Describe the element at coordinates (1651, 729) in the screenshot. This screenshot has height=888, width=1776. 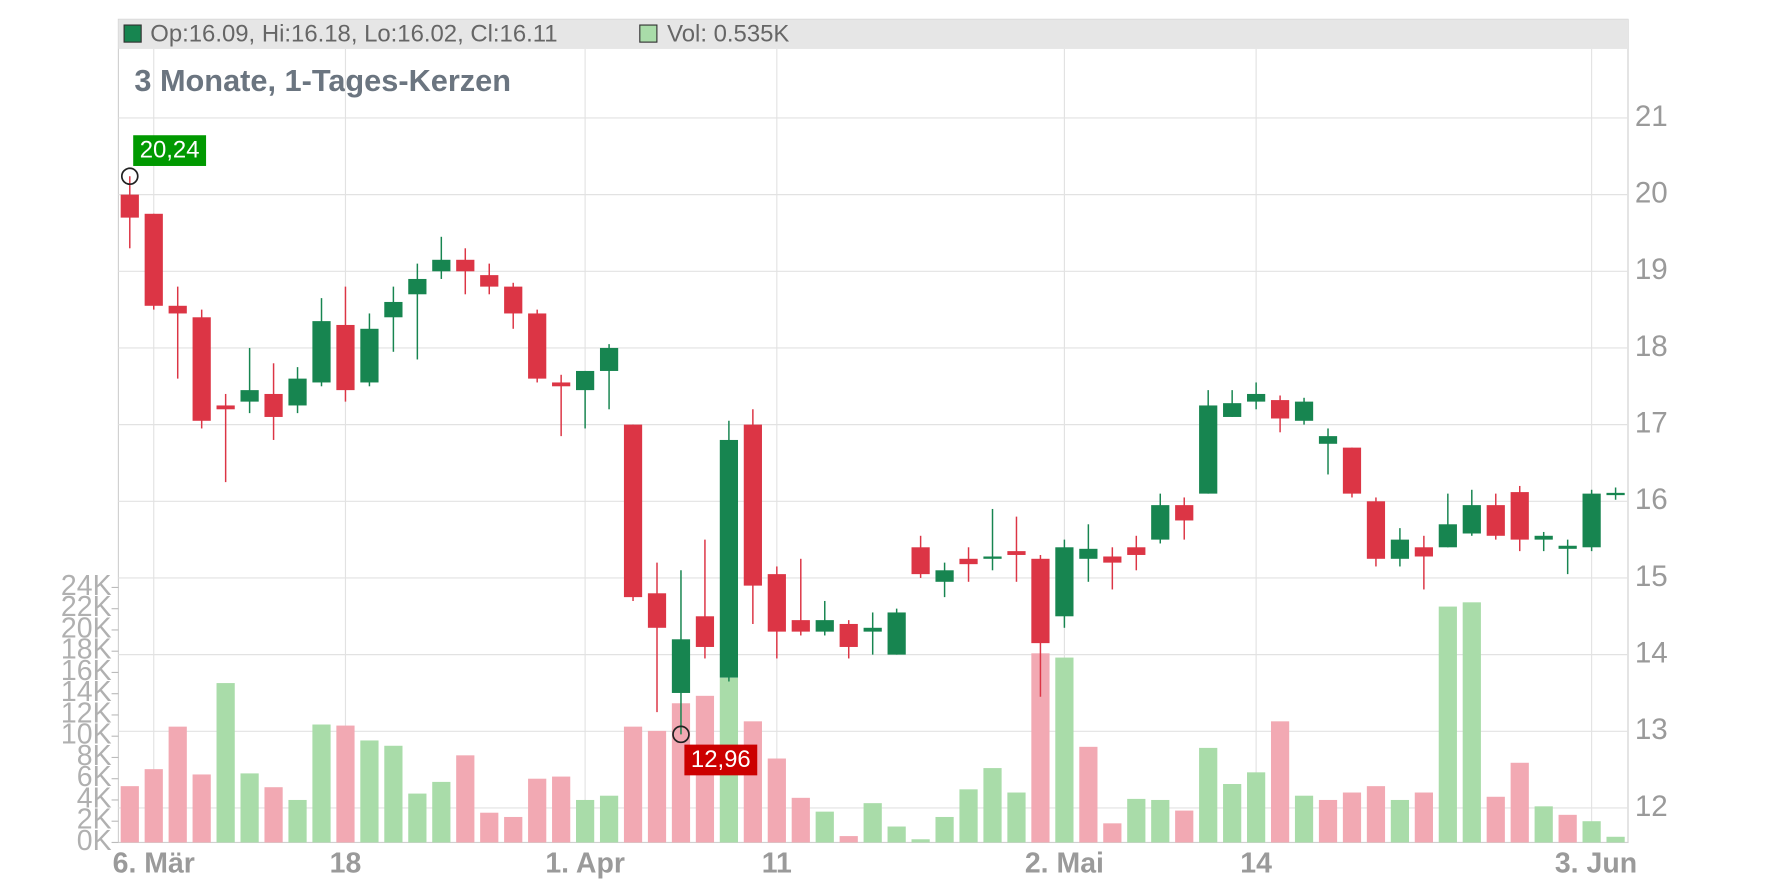
I see `y-tick-label: 13` at that location.